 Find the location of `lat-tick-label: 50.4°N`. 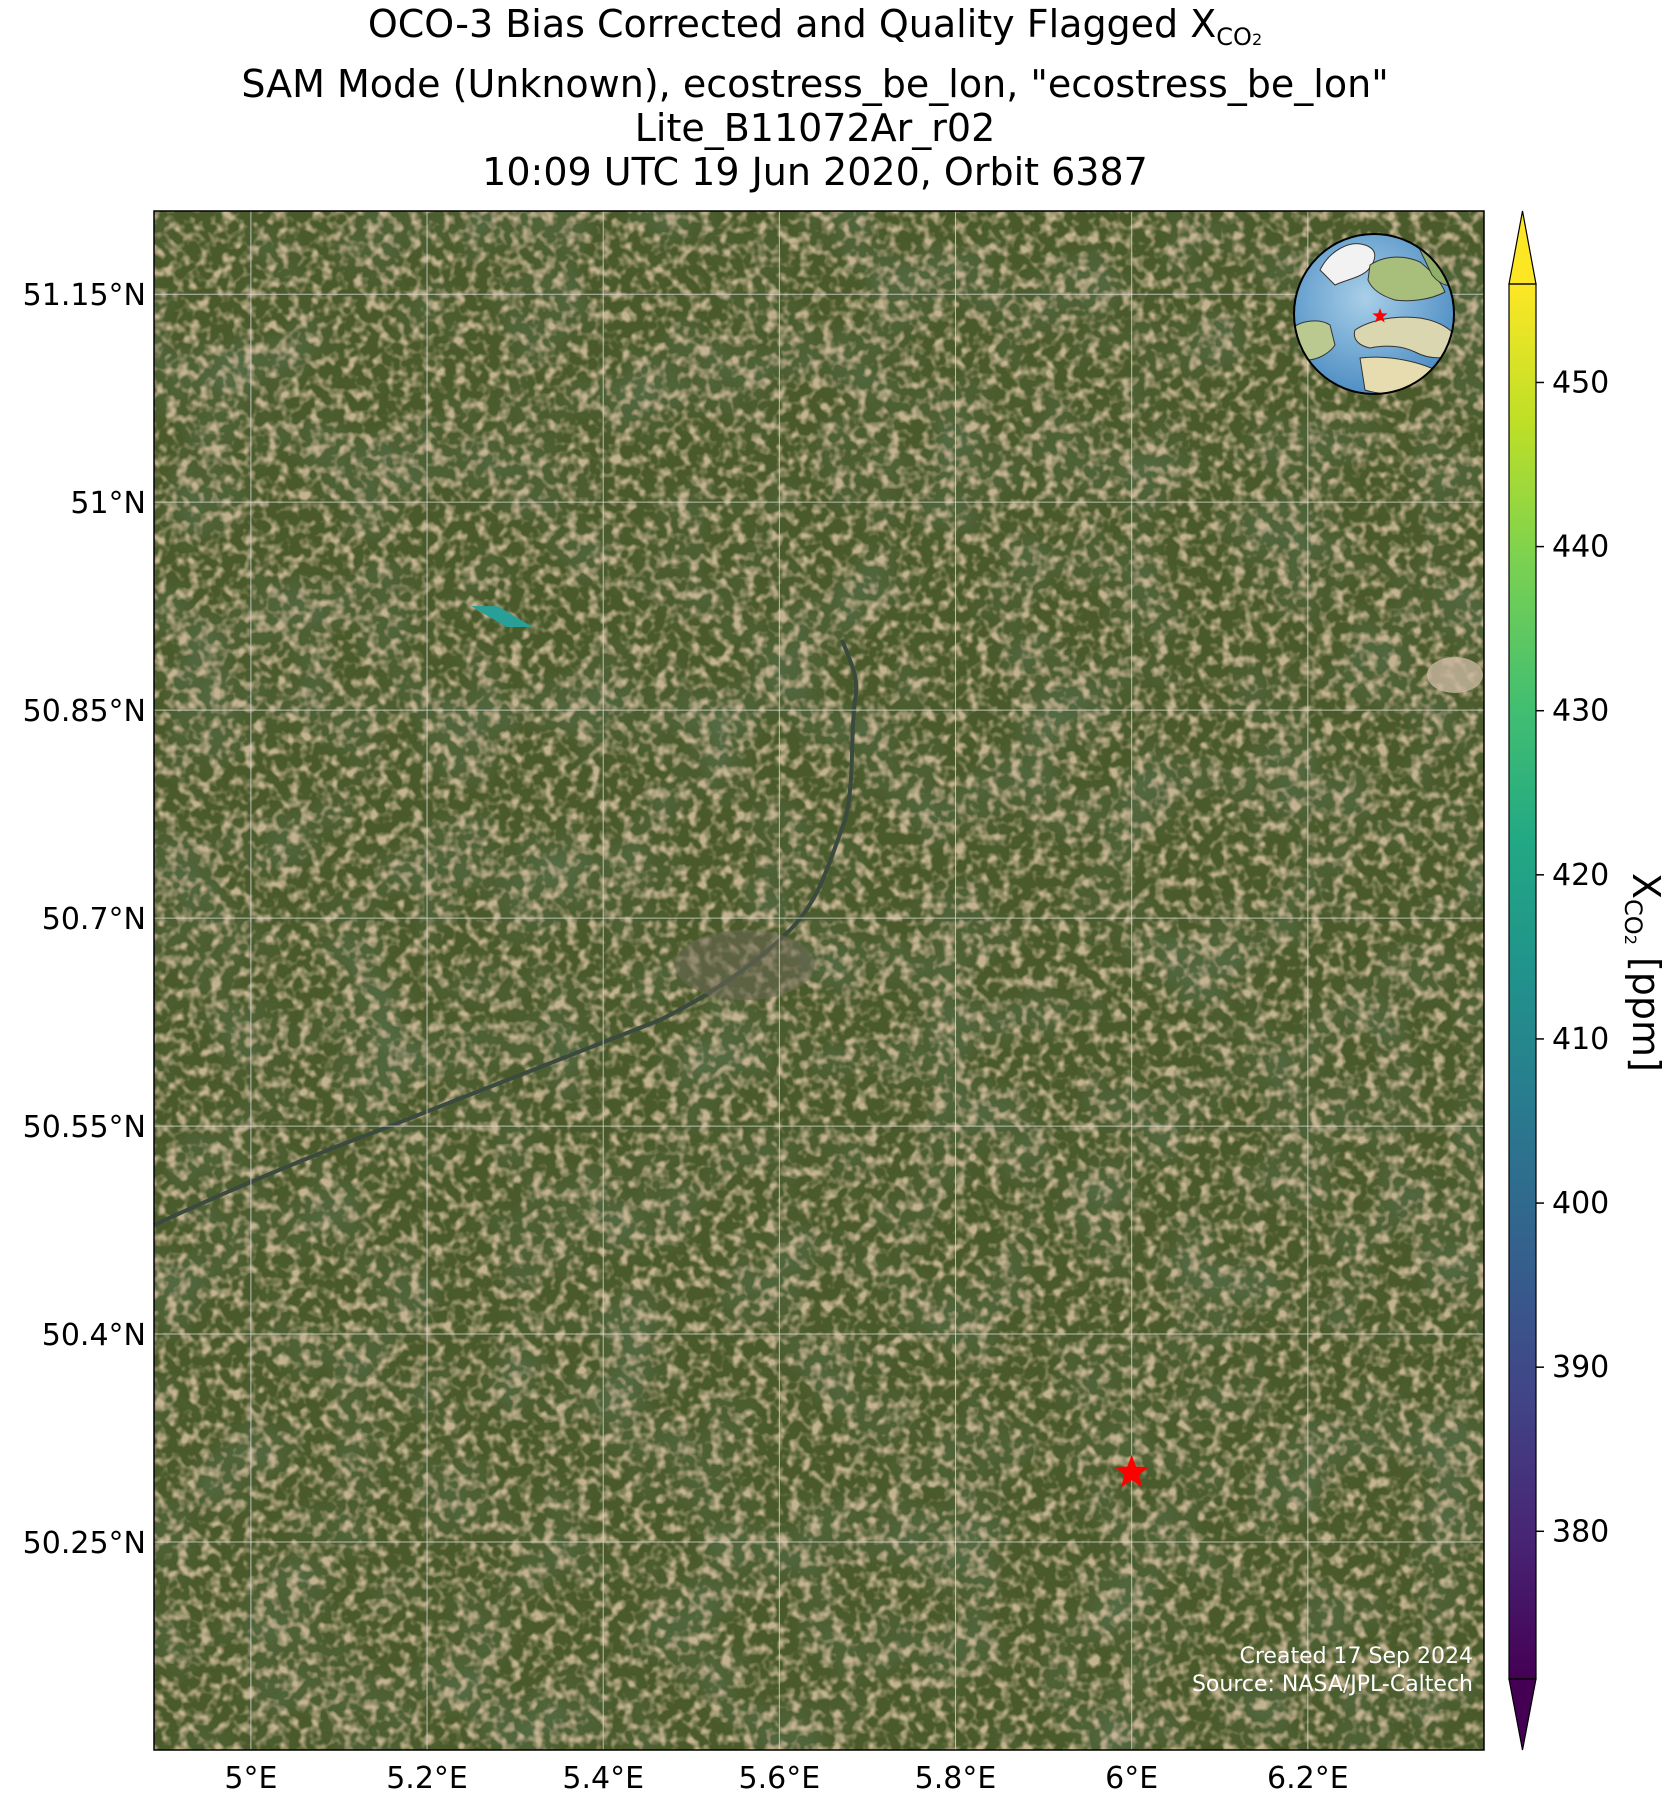

lat-tick-label: 50.4°N is located at coordinates (94, 1335).